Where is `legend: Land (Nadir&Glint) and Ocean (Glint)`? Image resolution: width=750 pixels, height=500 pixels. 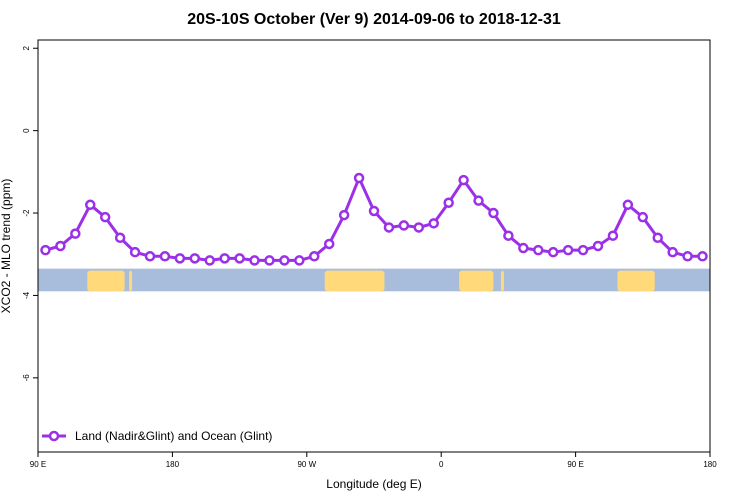 legend: Land (Nadir&Glint) and Ocean (Glint) is located at coordinates (157, 436).